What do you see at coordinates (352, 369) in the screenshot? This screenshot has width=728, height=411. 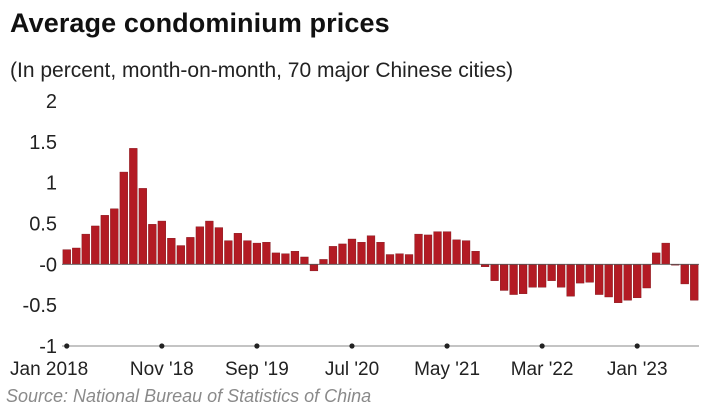 I see `x-tick-label: Jul '20` at bounding box center [352, 369].